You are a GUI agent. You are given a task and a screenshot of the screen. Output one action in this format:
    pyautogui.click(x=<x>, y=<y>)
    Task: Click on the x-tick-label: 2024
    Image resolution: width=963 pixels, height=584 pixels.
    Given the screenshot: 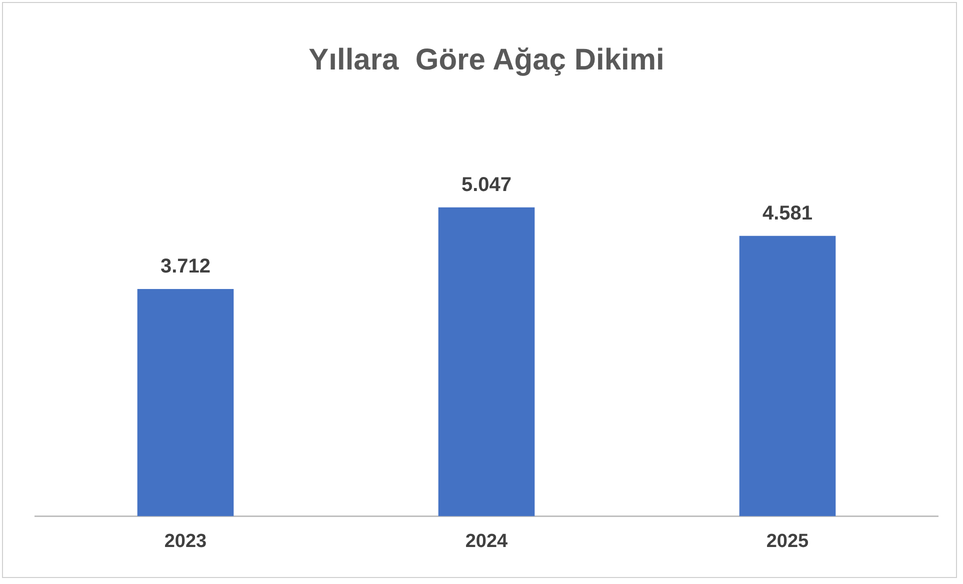 What is the action you would take?
    pyautogui.click(x=486, y=541)
    